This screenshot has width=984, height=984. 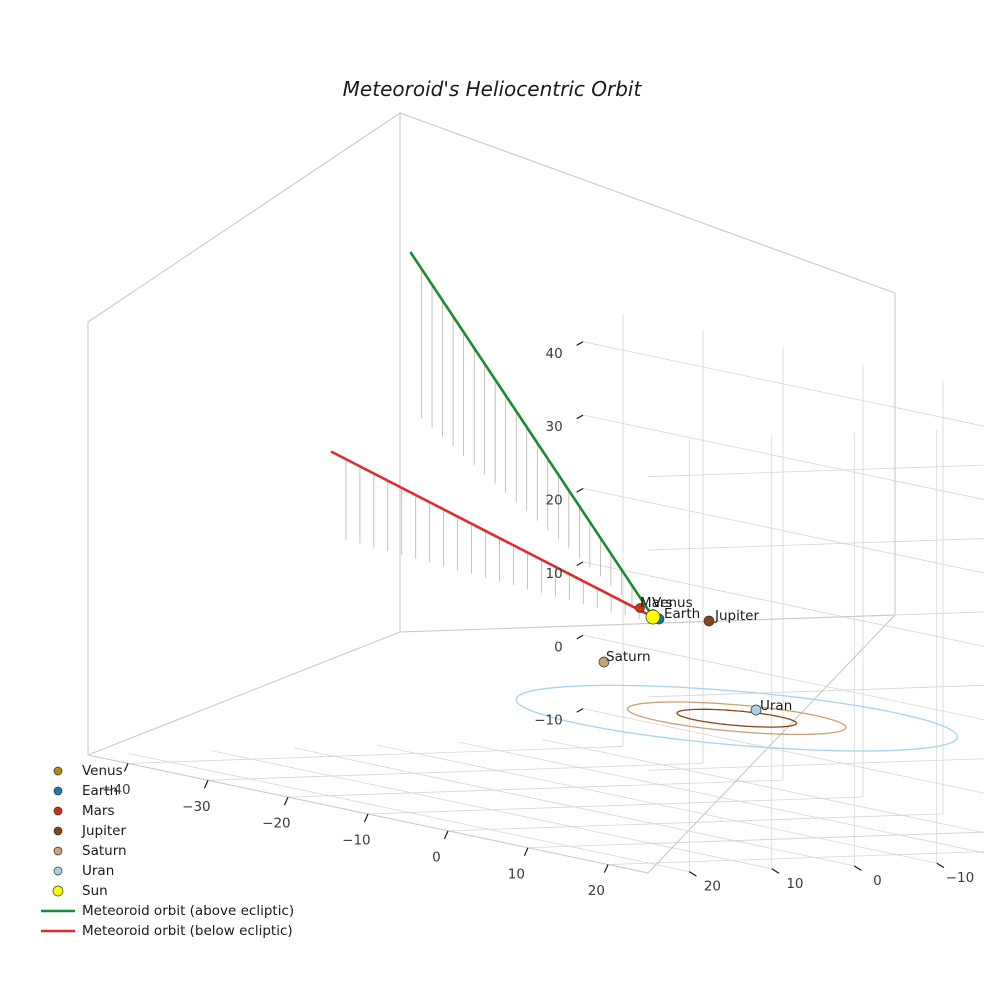 What do you see at coordinates (794, 884) in the screenshot?
I see `ytick--20-label: 10` at bounding box center [794, 884].